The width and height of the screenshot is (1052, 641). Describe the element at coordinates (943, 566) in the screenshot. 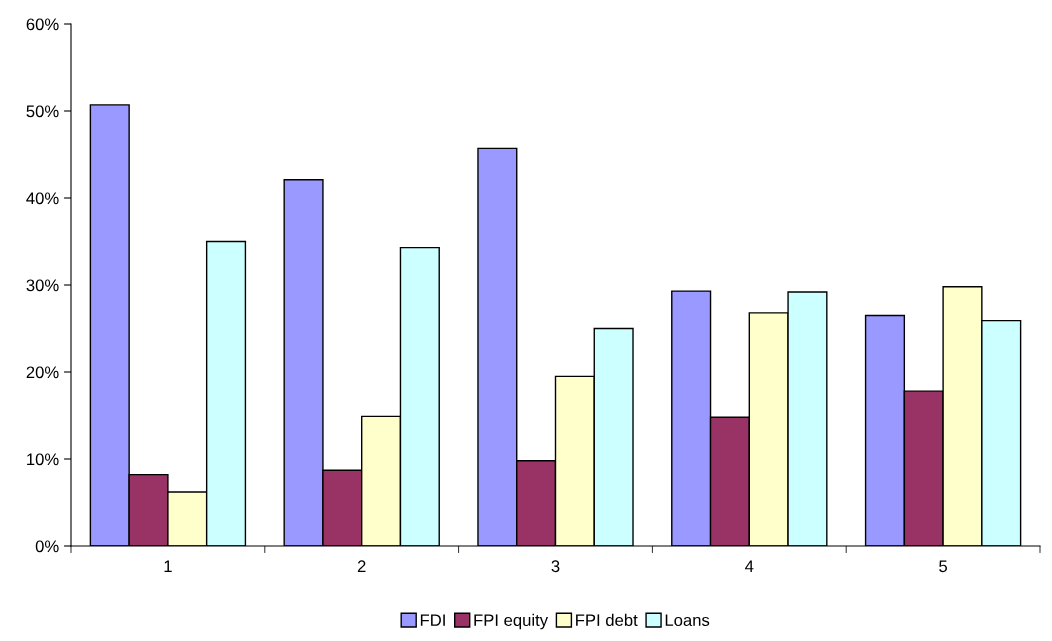

I see `x-tick-label: 5` at that location.